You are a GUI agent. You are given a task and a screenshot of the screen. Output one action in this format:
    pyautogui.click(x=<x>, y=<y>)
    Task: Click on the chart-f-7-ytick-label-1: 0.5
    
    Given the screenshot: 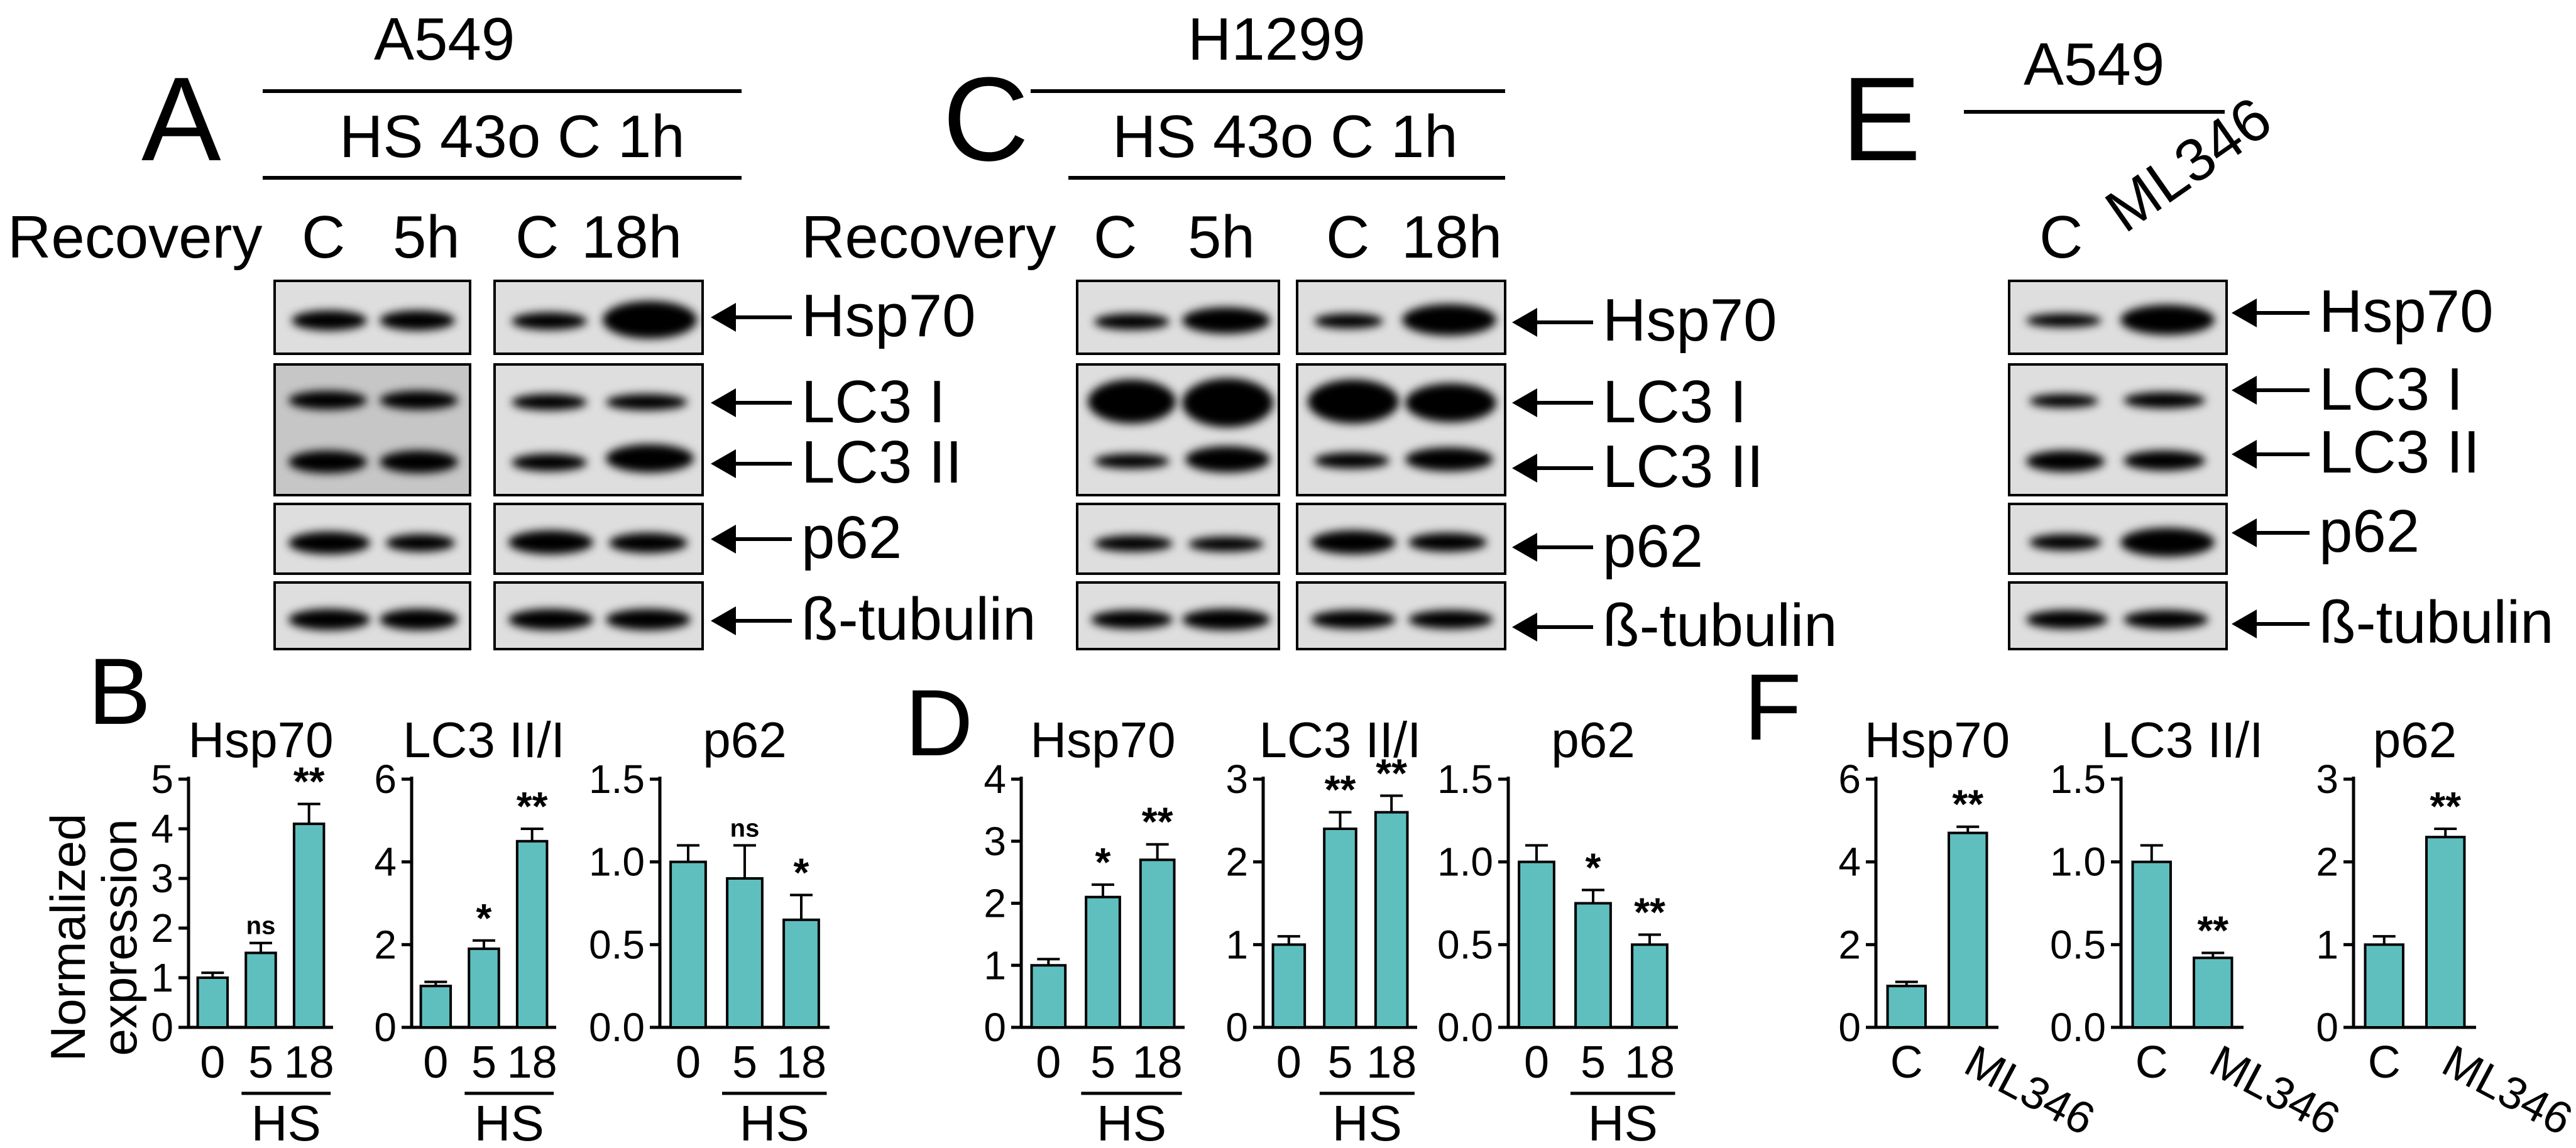 What is the action you would take?
    pyautogui.click(x=2078, y=944)
    